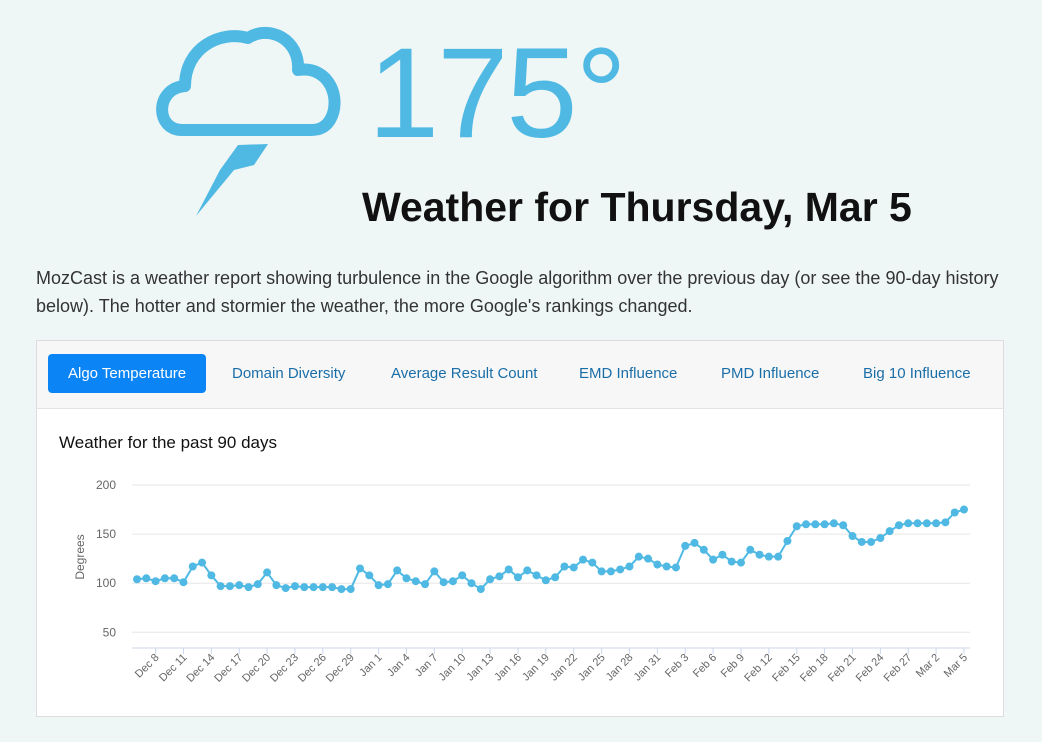 This screenshot has height=742, width=1042. I want to click on x-tick-label: Feb 6, so click(705, 666).